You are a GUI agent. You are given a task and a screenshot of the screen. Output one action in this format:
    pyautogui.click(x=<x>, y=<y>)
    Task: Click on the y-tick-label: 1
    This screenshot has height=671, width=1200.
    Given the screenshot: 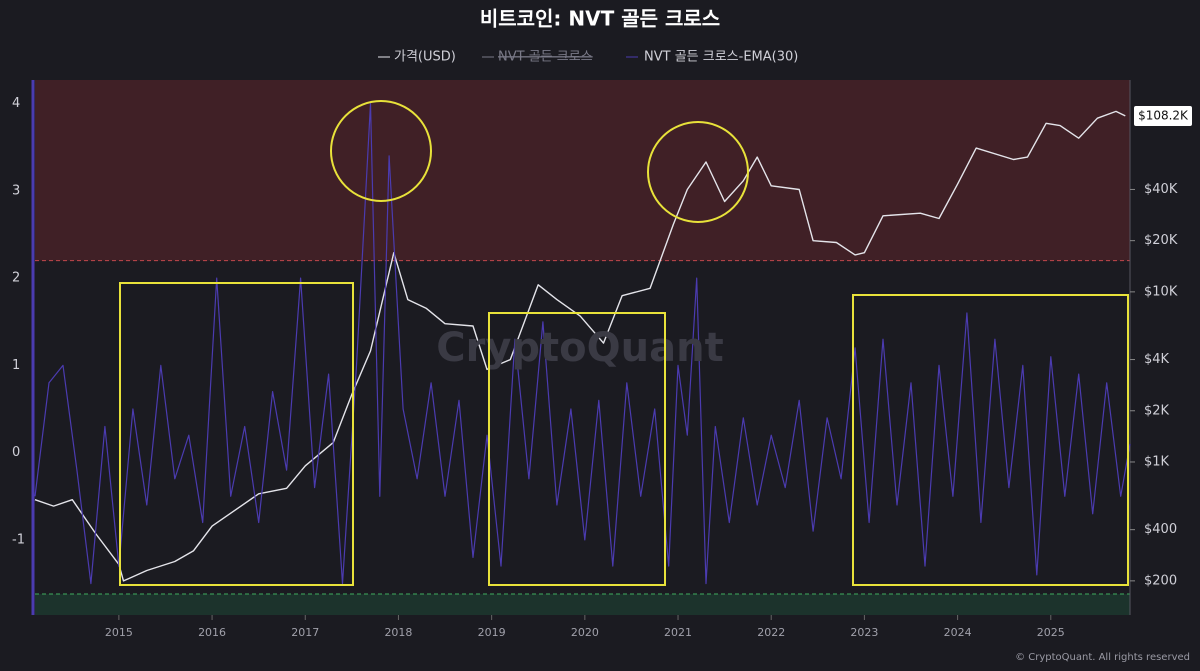 What is the action you would take?
    pyautogui.click(x=16, y=365)
    